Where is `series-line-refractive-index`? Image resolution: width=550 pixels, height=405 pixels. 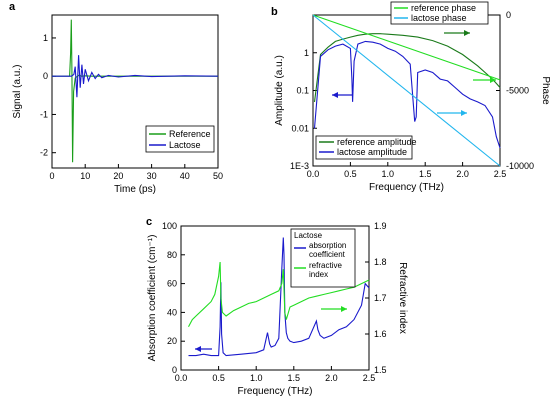
series-line-refractive-index is located at coordinates (279, 294).